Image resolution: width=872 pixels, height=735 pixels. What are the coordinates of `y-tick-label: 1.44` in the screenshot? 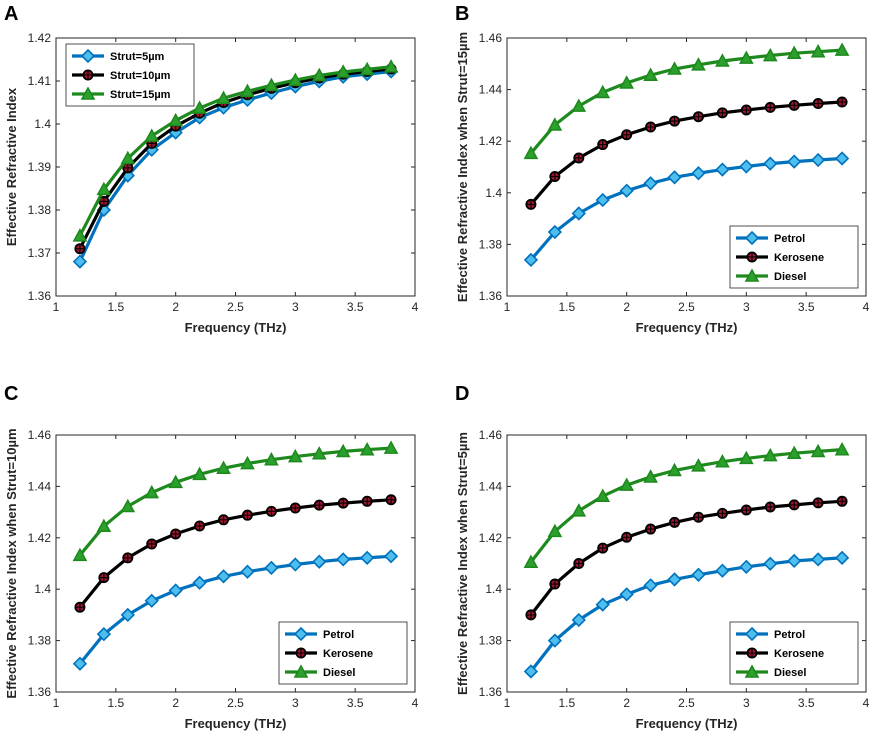 It's located at (491, 486).